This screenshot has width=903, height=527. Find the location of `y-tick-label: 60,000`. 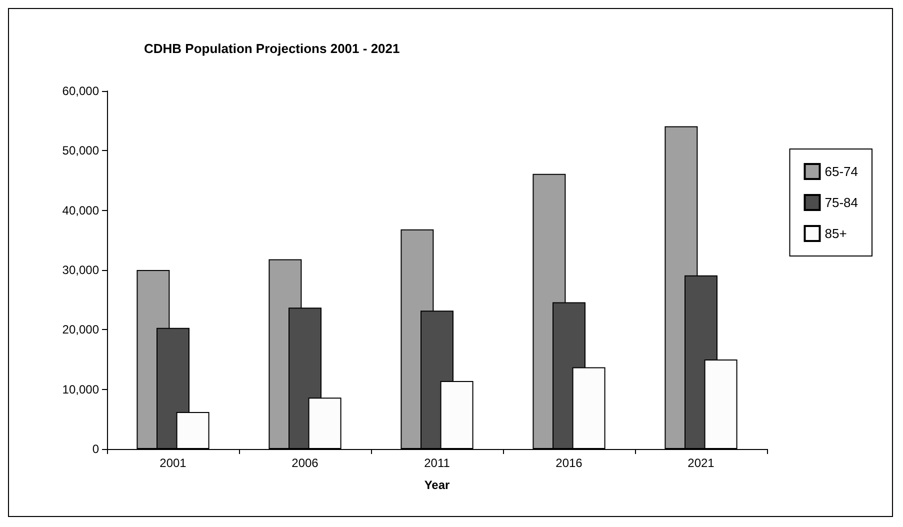

y-tick-label: 60,000 is located at coordinates (81, 91).